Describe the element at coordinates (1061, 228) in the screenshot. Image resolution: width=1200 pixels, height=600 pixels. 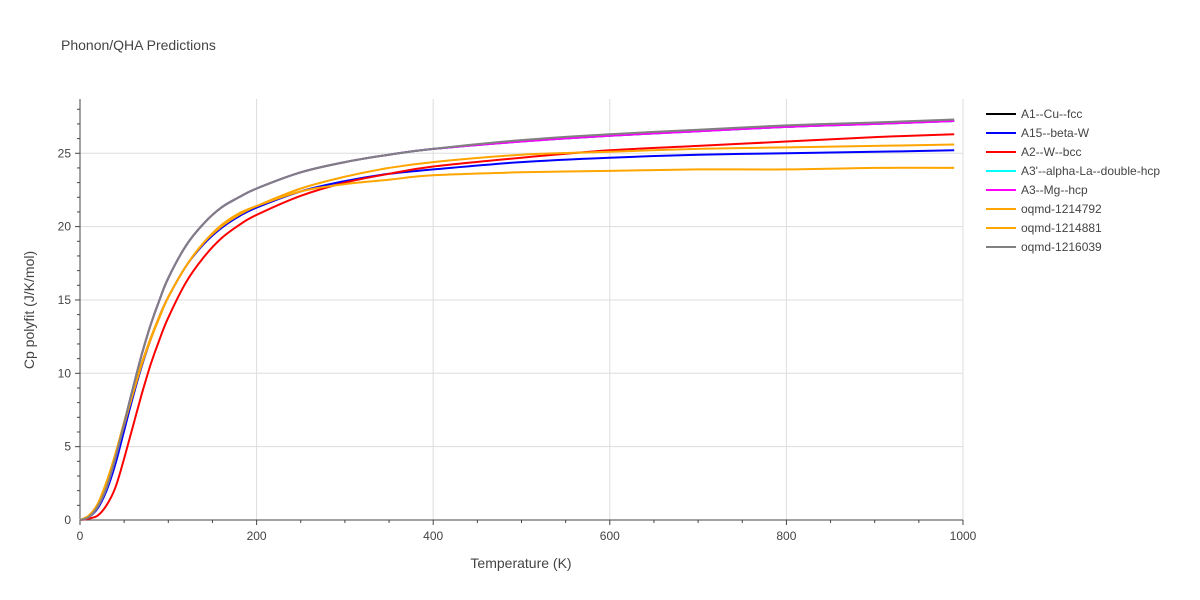
I see `legend-label: oqmd-1214881` at that location.